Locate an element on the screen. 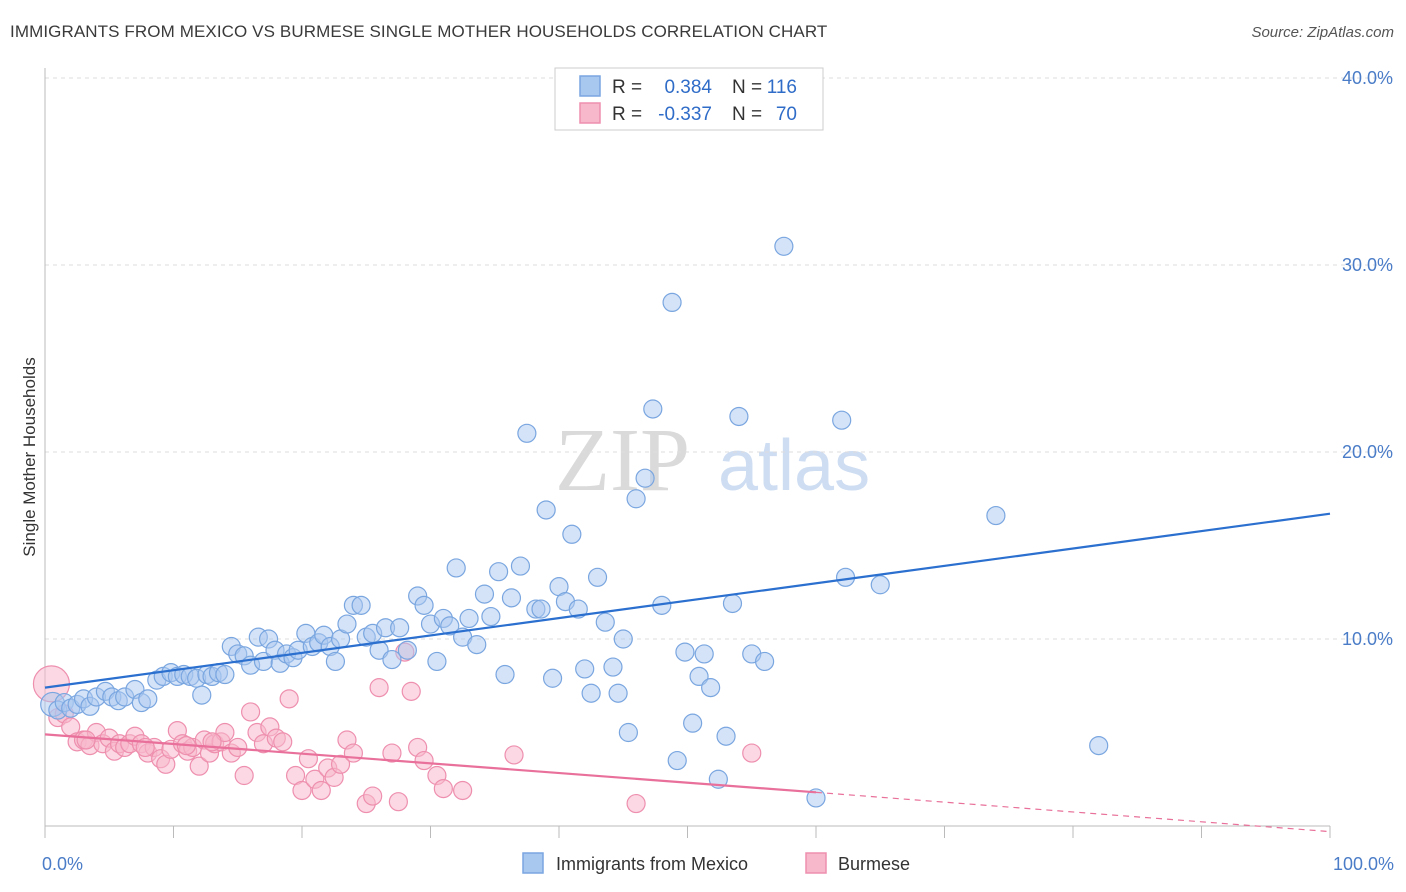  chart-source: Source: ZipAtlas.com is located at coordinates (1322, 32).